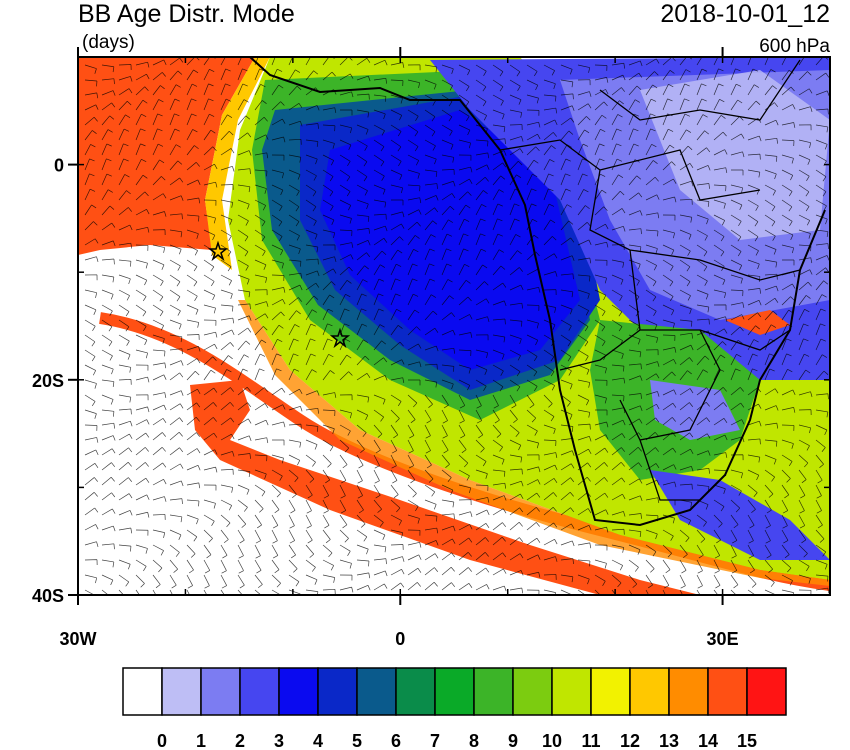 This screenshot has height=750, width=850. I want to click on colorbar-label: 4, so click(318, 740).